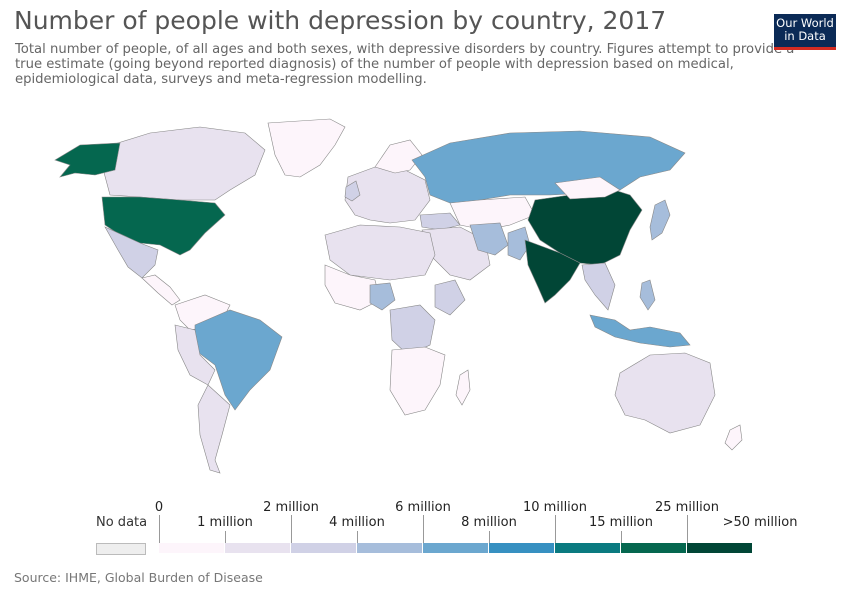 Image resolution: width=850 pixels, height=600 pixels. I want to click on country-peru-bolivia, so click(195, 355).